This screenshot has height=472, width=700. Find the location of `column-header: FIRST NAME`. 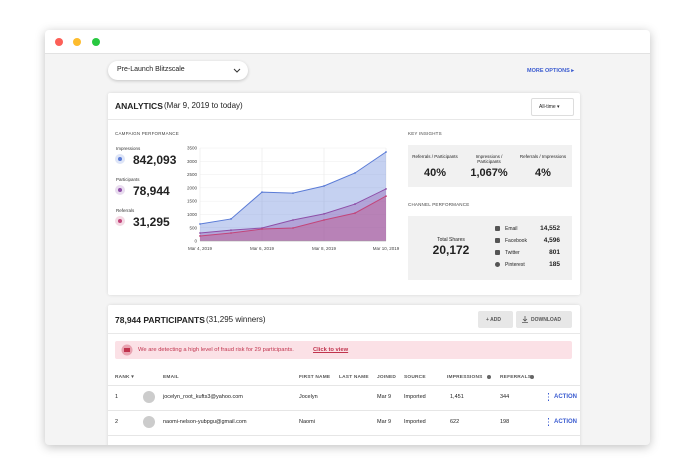

column-header: FIRST NAME is located at coordinates (315, 377).